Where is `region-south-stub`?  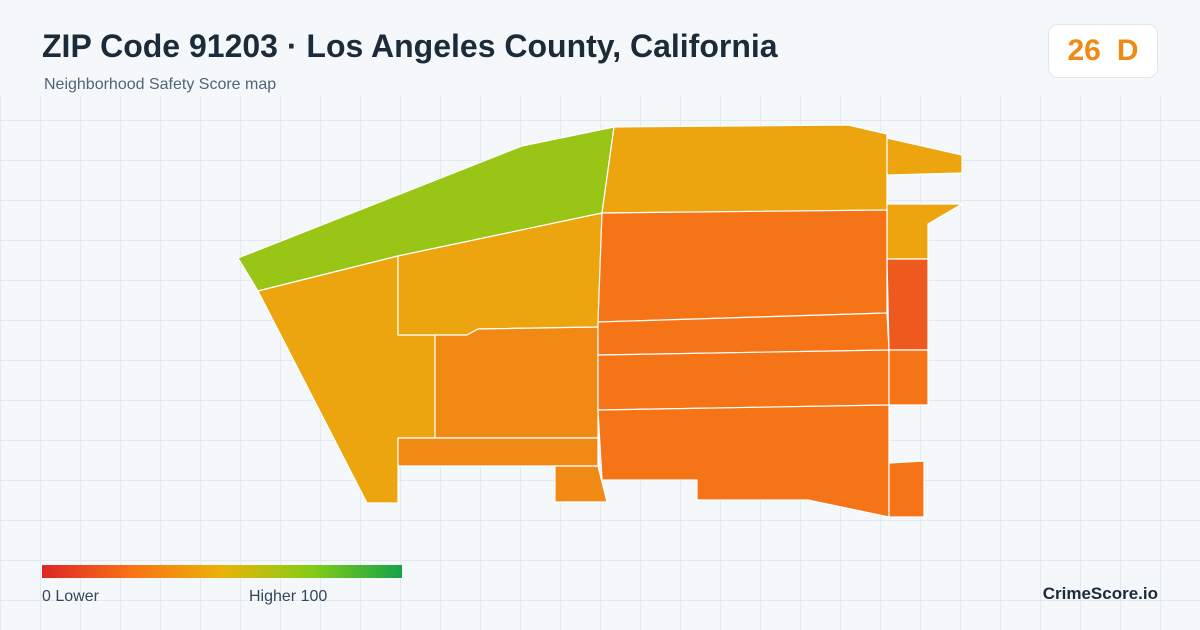
region-south-stub is located at coordinates (581, 484).